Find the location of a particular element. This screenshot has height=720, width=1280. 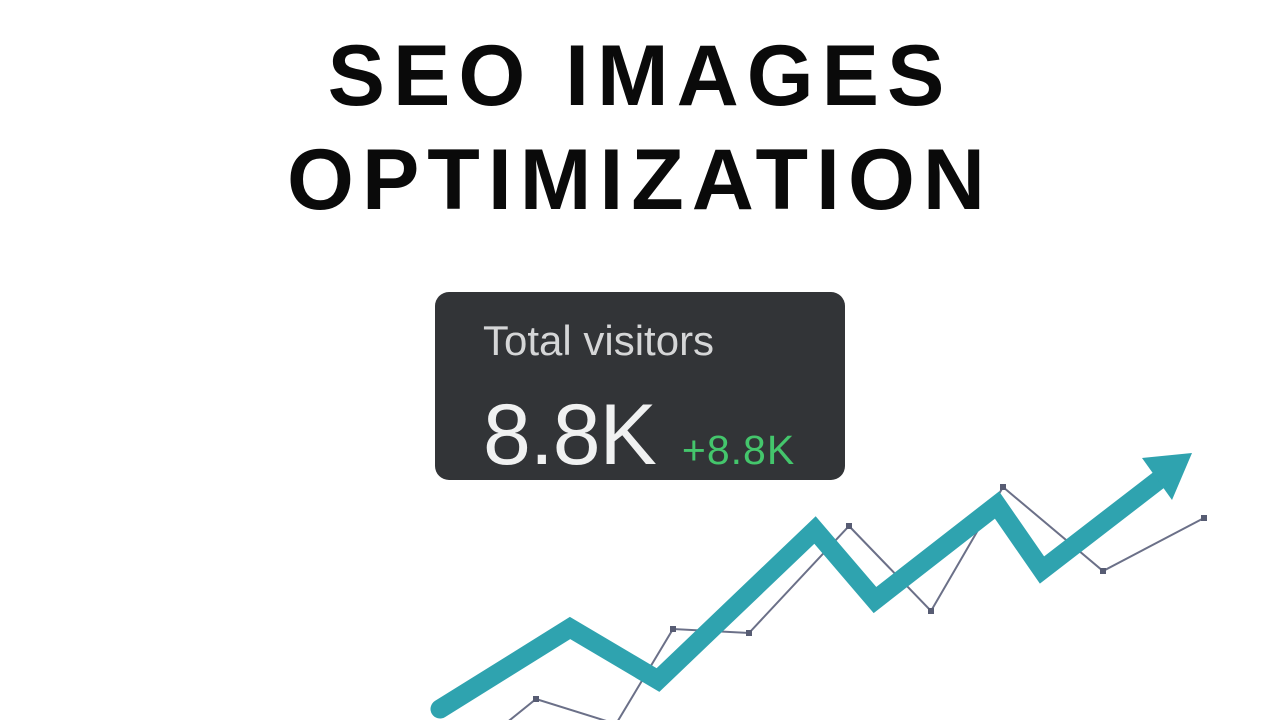

card-value-row: 8.8K +8.8K is located at coordinates (639, 435).